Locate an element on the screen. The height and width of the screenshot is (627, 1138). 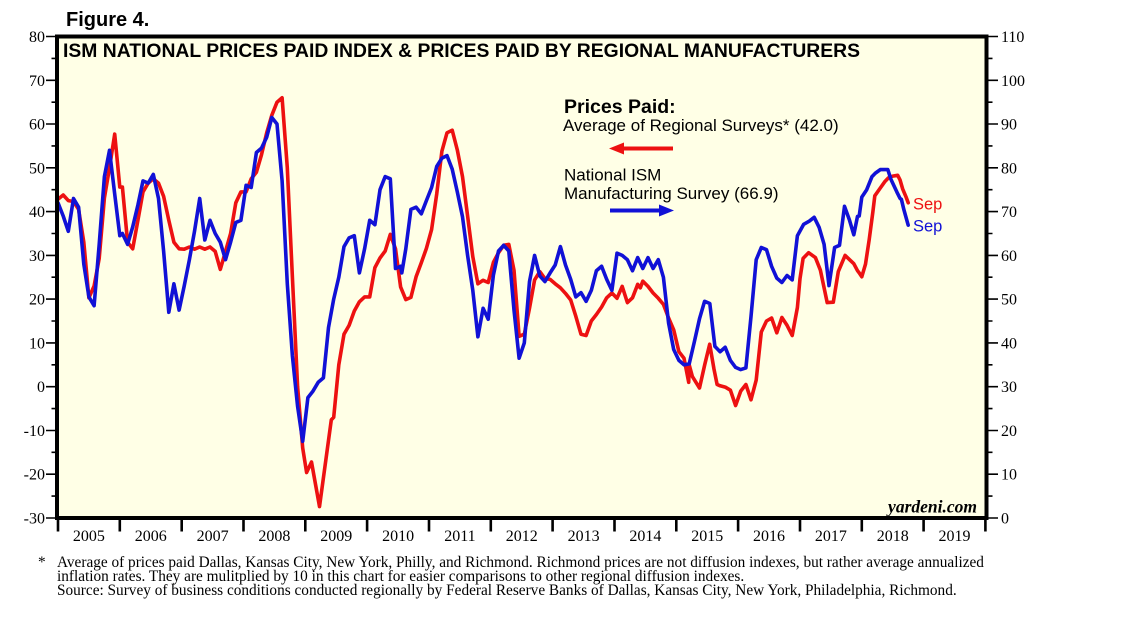
svg-text: 2011 is located at coordinates (459, 536).